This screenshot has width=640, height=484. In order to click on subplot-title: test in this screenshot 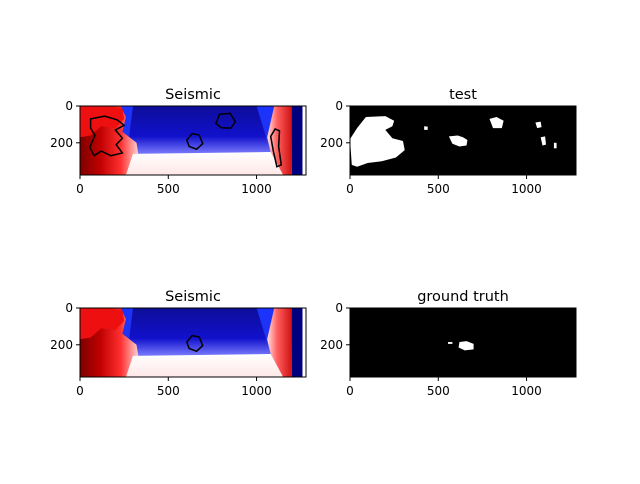, I will do `click(463, 95)`.